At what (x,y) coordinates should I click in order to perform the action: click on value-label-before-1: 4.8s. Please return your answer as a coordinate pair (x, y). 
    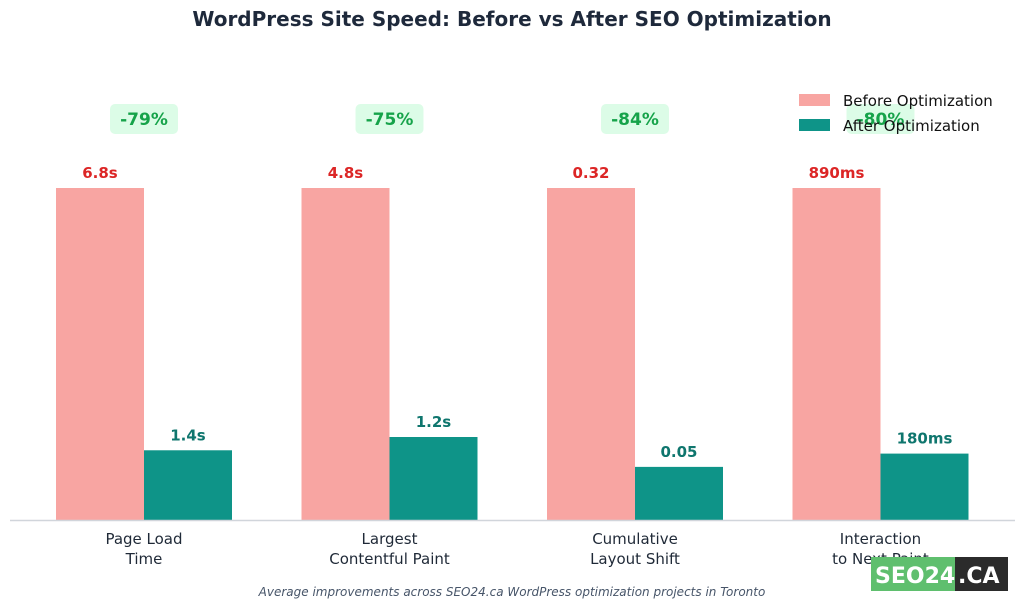
    Looking at the image, I should click on (346, 173).